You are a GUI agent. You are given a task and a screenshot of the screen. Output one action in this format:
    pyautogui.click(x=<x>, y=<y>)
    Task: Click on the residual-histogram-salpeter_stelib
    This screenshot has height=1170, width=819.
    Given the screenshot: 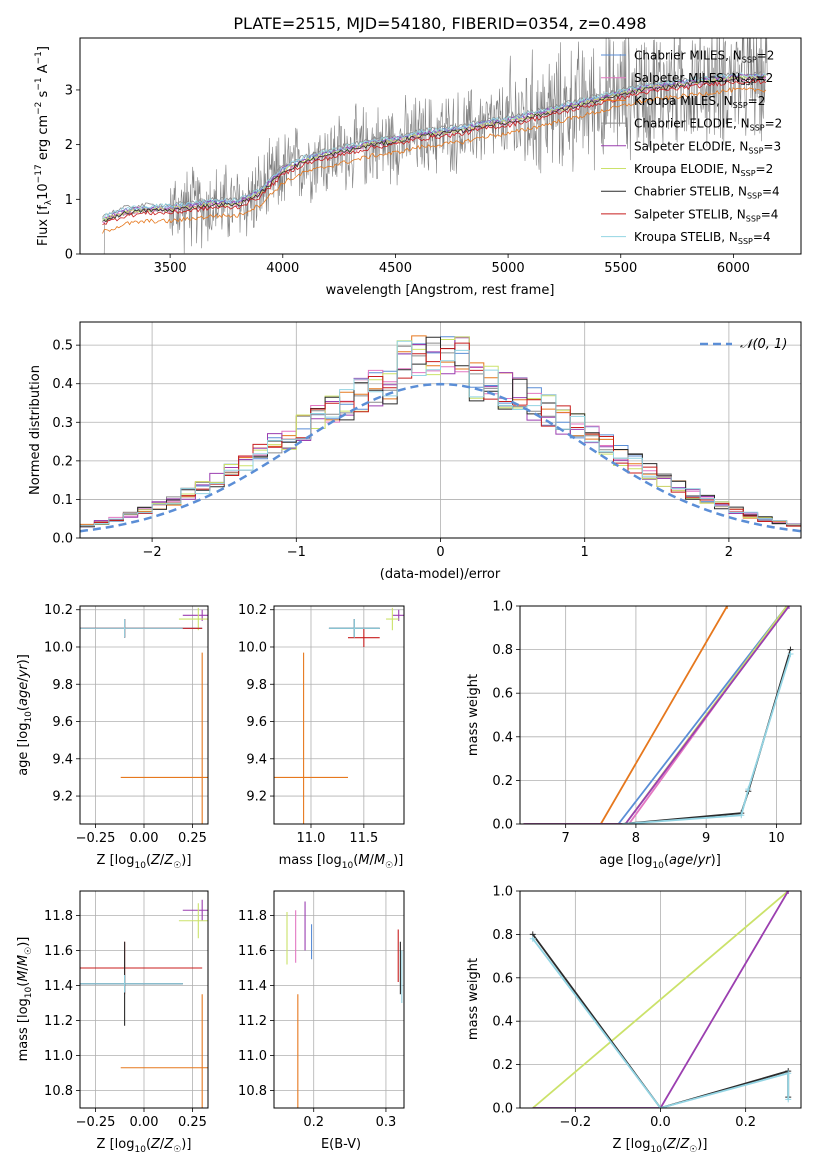 What is the action you would take?
    pyautogui.click(x=440, y=434)
    